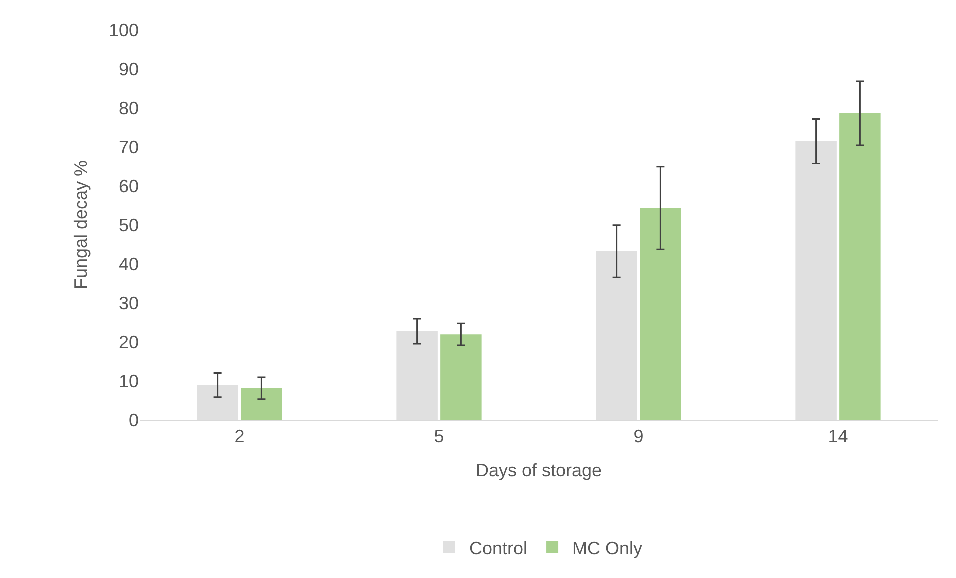 The width and height of the screenshot is (956, 578). Describe the element at coordinates (128, 264) in the screenshot. I see `y-tick-label: 40` at that location.